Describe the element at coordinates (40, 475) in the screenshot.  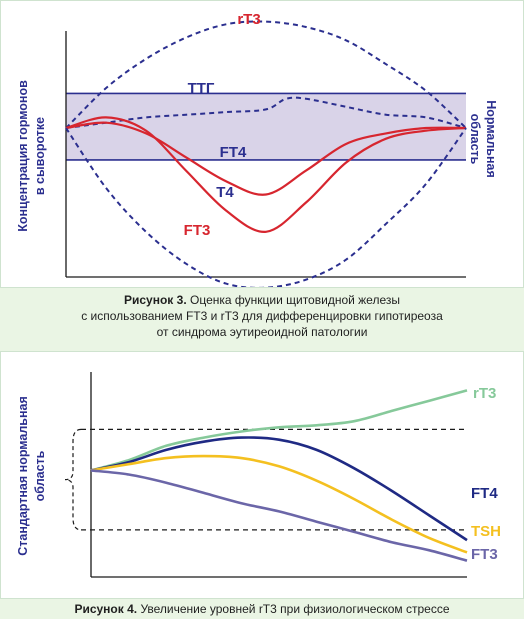
I see `figure4-ylabel-line2: область` at that location.